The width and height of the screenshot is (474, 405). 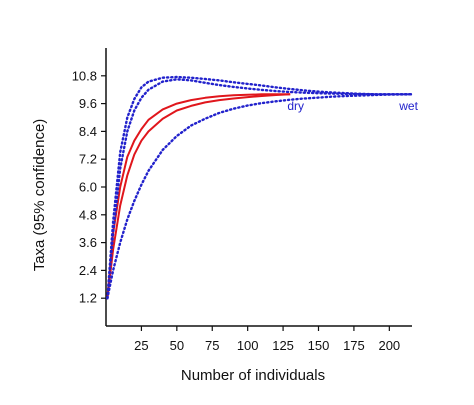 What do you see at coordinates (141, 345) in the screenshot?
I see `x-tick-label: 25` at bounding box center [141, 345].